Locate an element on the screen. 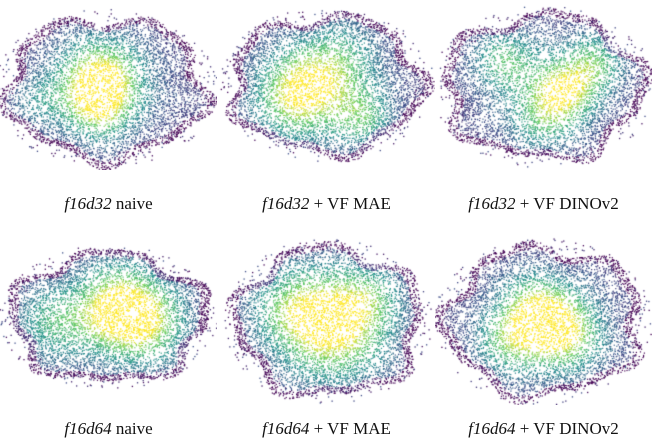  panel-caption: f16d64 naive is located at coordinates (108, 429).